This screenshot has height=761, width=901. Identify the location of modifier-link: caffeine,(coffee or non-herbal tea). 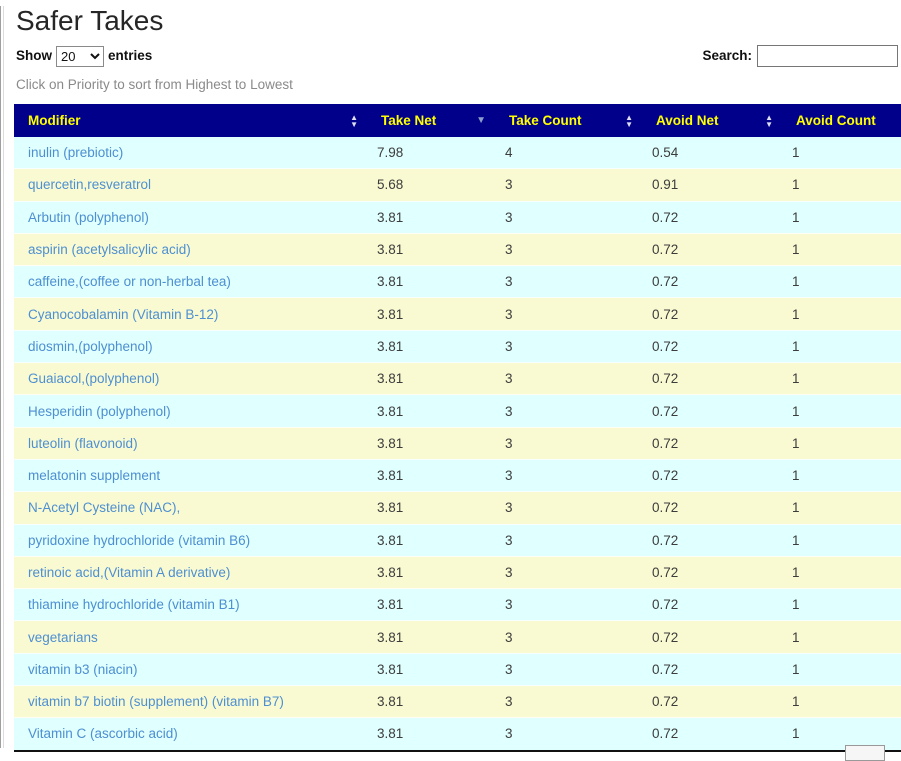
(129, 282).